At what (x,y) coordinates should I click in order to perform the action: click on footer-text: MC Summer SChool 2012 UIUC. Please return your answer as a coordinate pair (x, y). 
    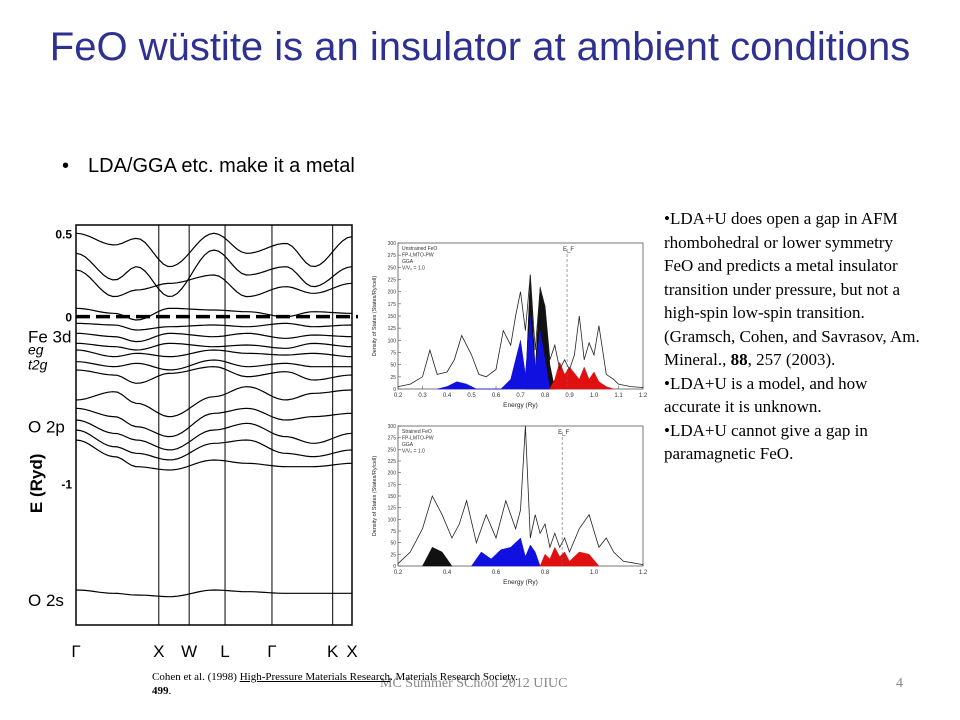
    Looking at the image, I should click on (474, 683).